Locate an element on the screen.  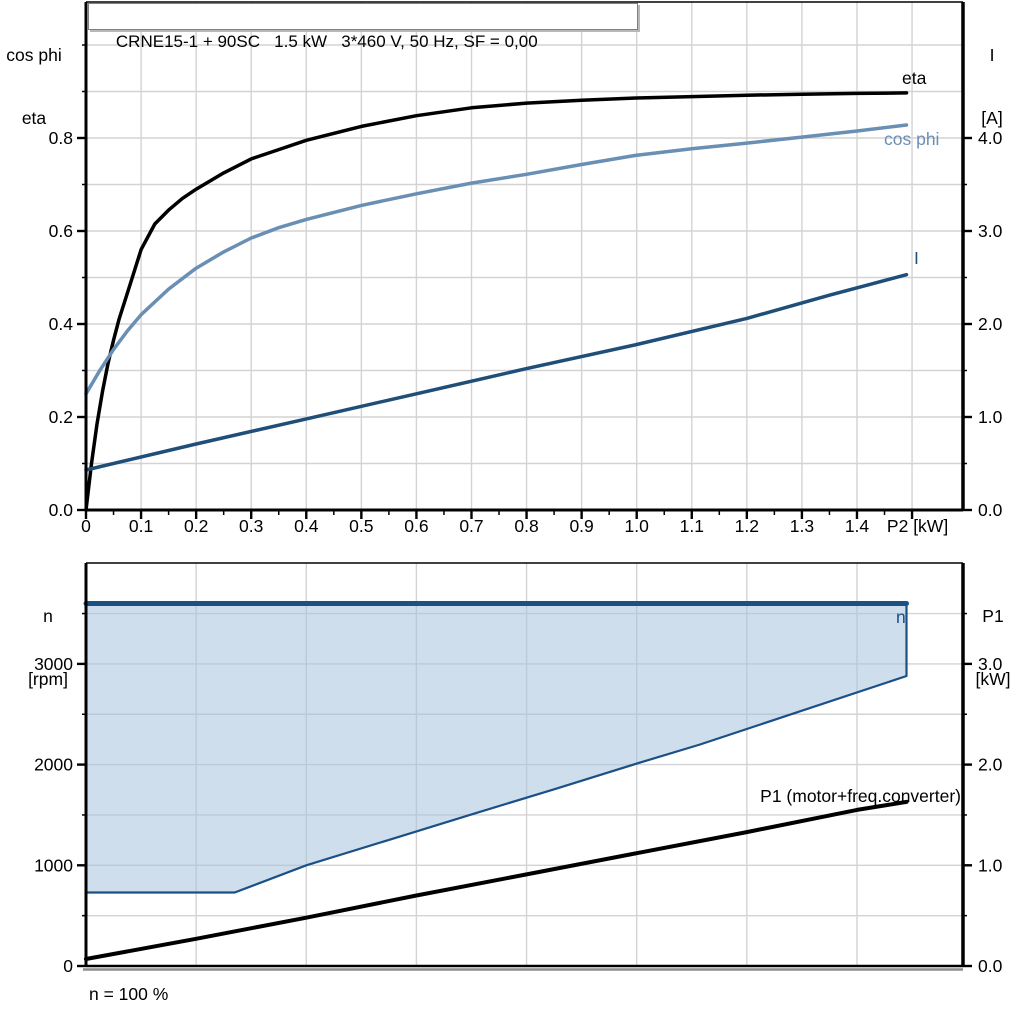
left-axis-tick-label: 1000 is located at coordinates (53, 865).